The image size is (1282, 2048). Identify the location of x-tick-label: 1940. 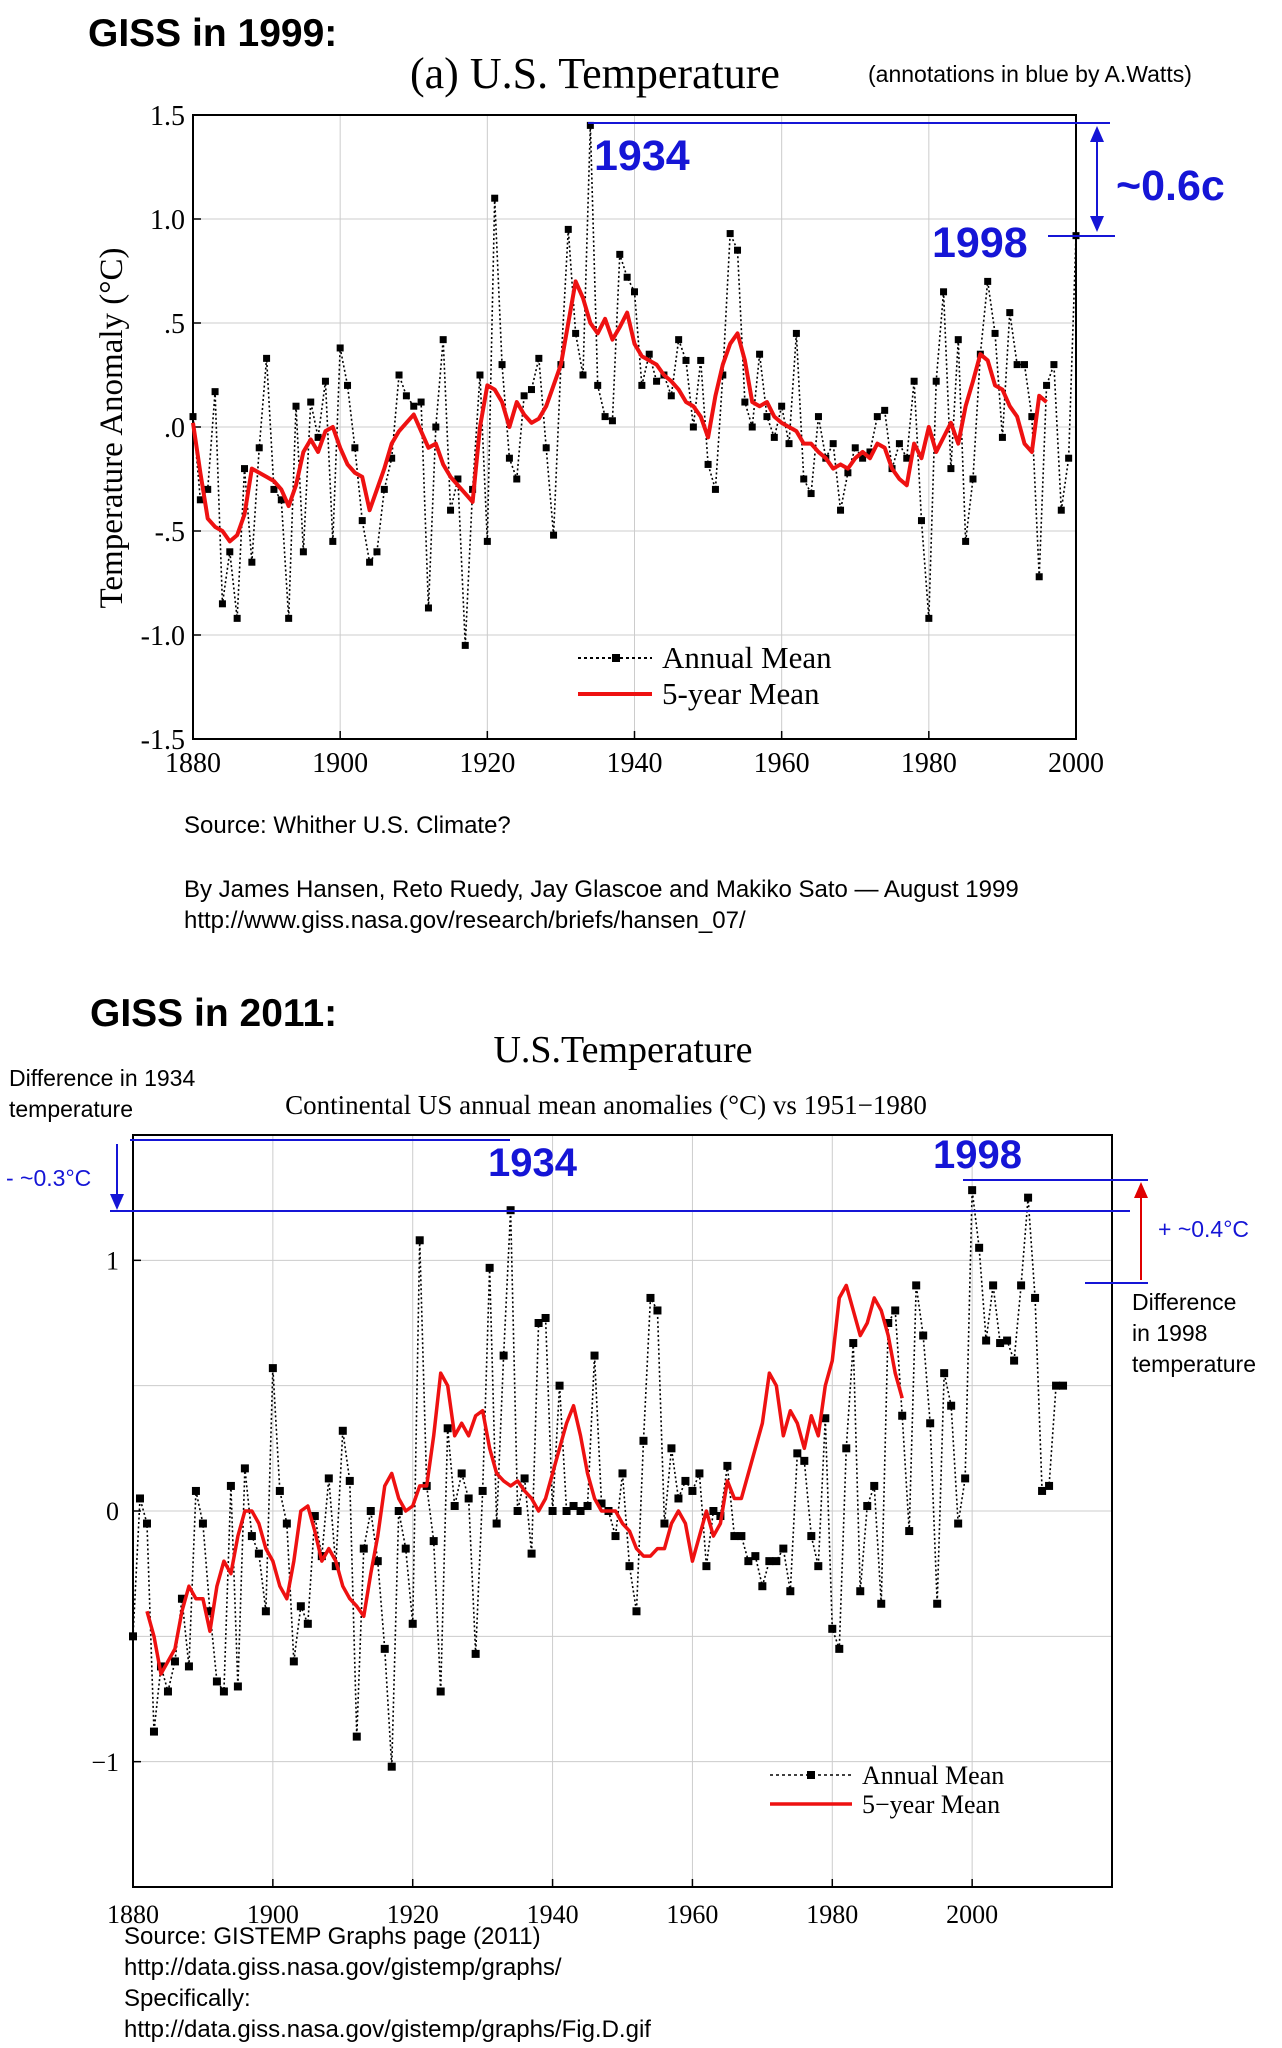
(553, 1914).